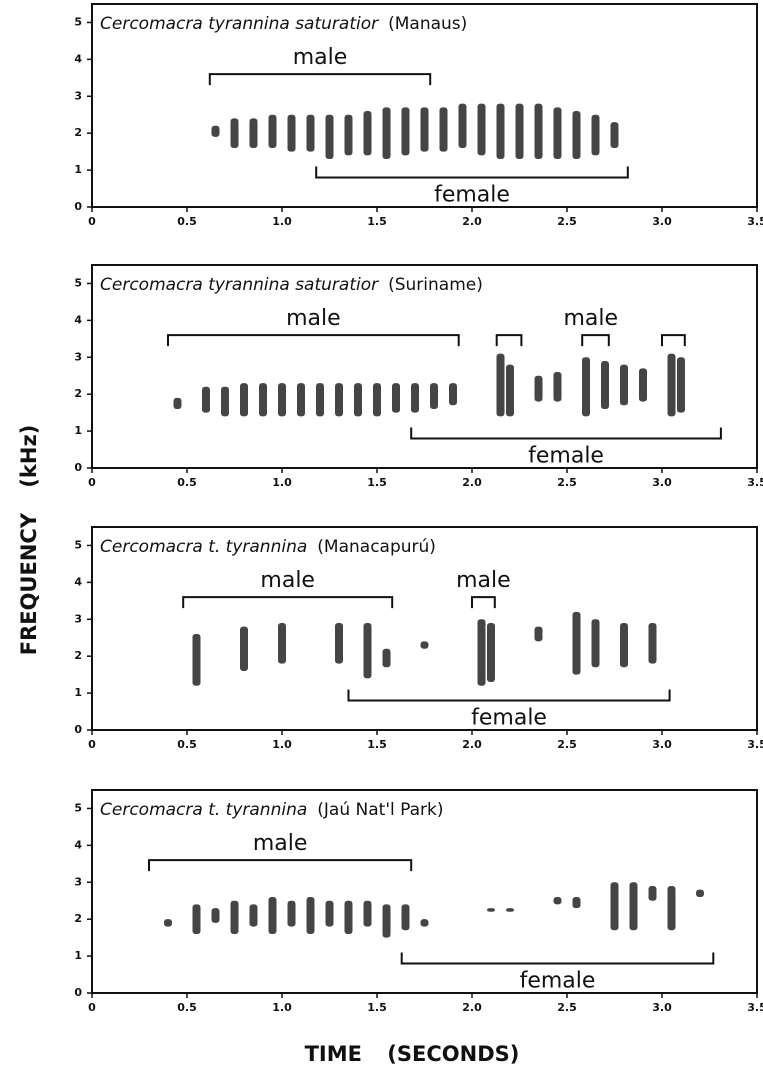 Image resolution: width=763 pixels, height=1078 pixels. What do you see at coordinates (755, 1007) in the screenshot?
I see `x-tick-label: 3.5` at bounding box center [755, 1007].